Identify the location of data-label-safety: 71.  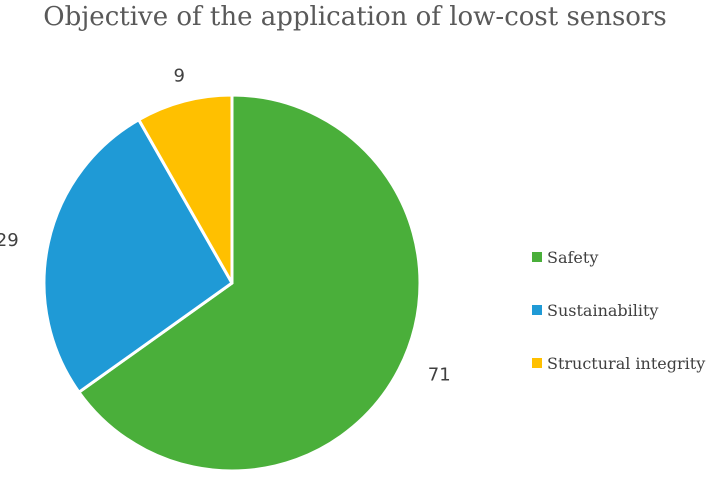
(439, 375).